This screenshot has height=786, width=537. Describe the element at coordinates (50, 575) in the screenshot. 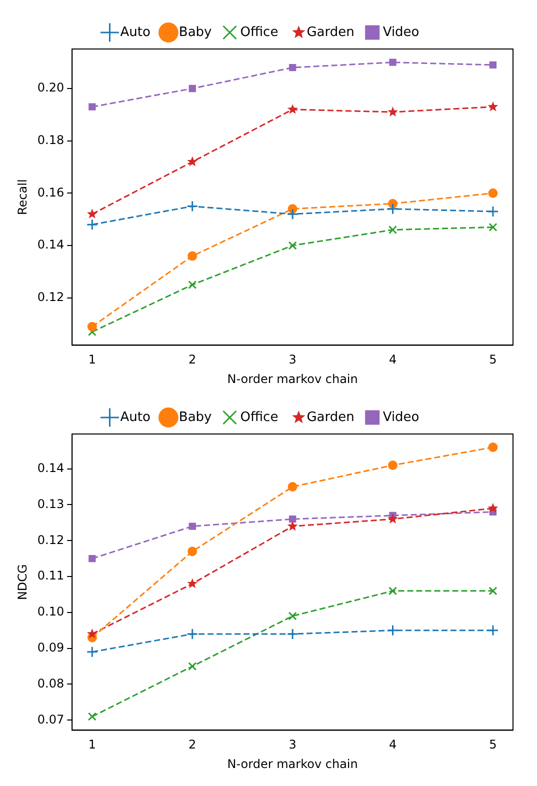

I see `y-tick-label: 0.11` at that location.